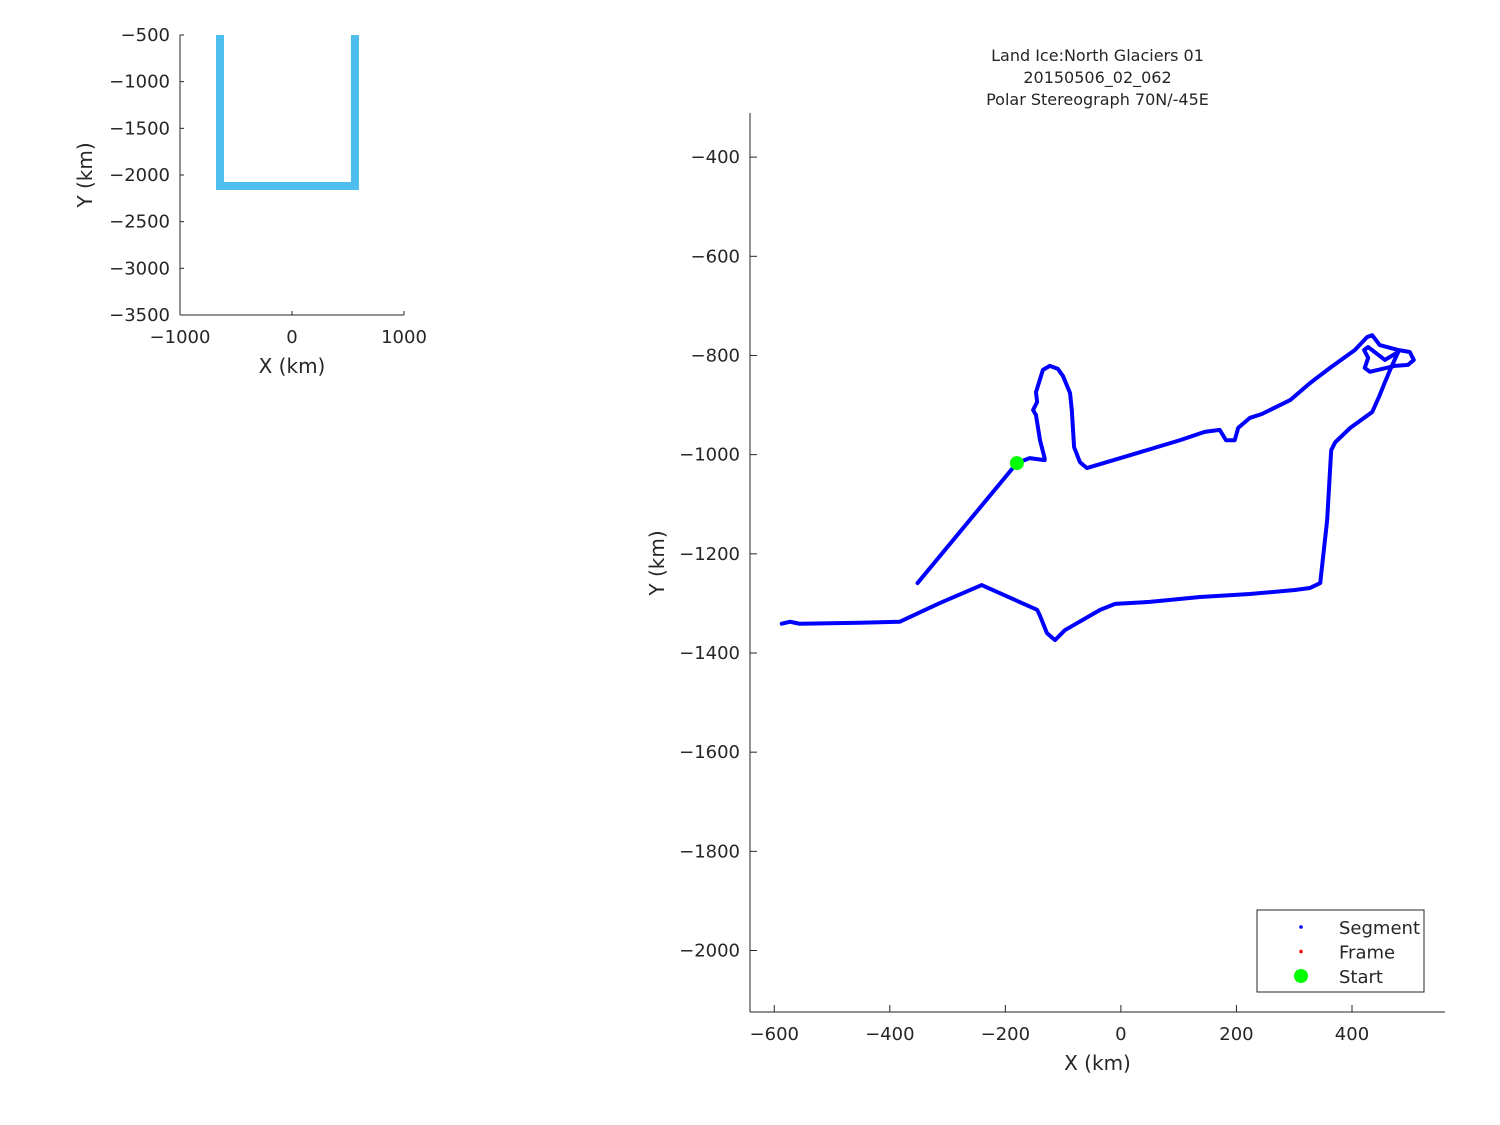 The image size is (1500, 1125). I want to click on y-tick-label: −800, so click(715, 355).